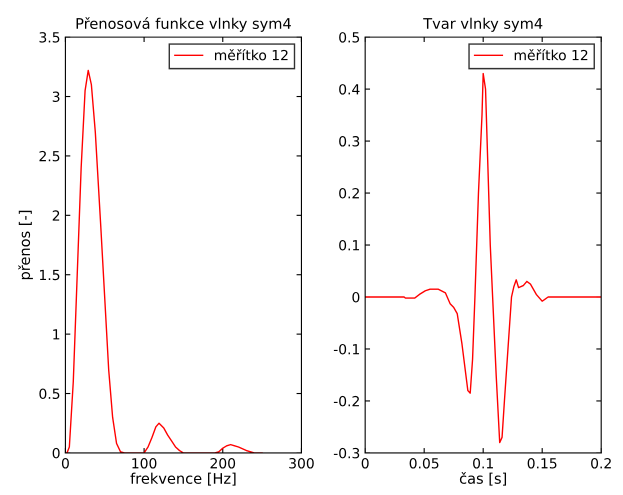 Image resolution: width=623 pixels, height=495 pixels. What do you see at coordinates (183, 24) in the screenshot?
I see `chart-title: Přenosová funkce vlnky sym4` at bounding box center [183, 24].